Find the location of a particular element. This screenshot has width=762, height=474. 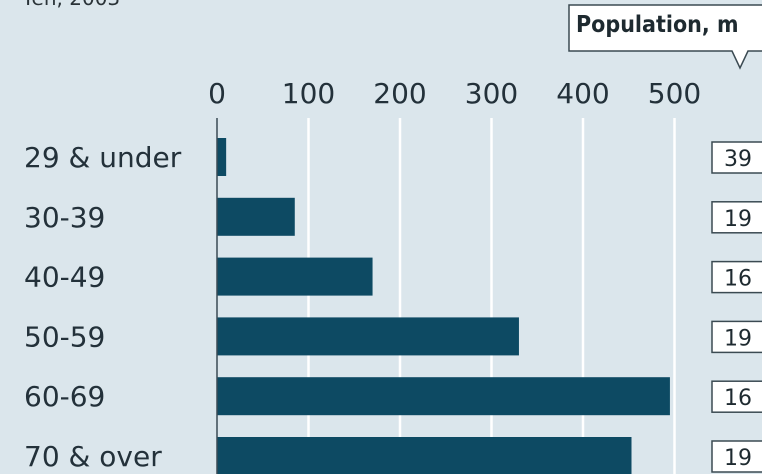

category-label-1: 30-39 is located at coordinates (64, 217).